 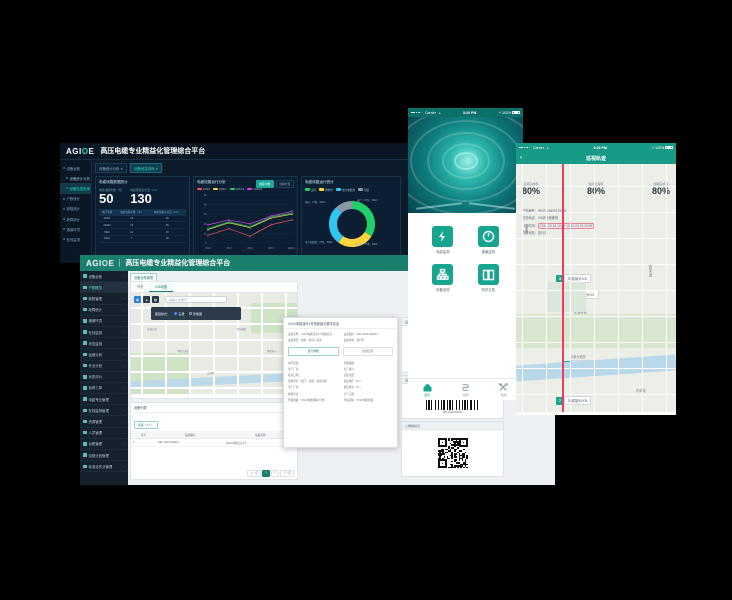 I want to click on grid-icon: ▦, so click(x=155, y=299).